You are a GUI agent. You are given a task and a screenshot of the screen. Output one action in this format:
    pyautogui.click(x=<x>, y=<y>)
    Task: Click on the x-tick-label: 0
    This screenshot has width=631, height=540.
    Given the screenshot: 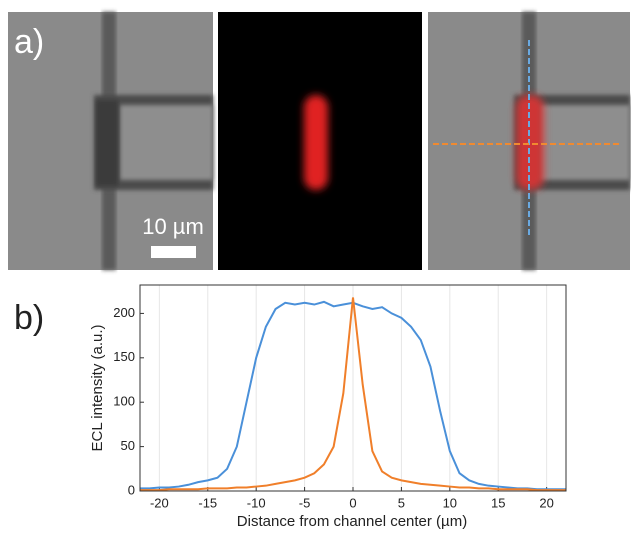 What is the action you would take?
    pyautogui.click(x=352, y=502)
    